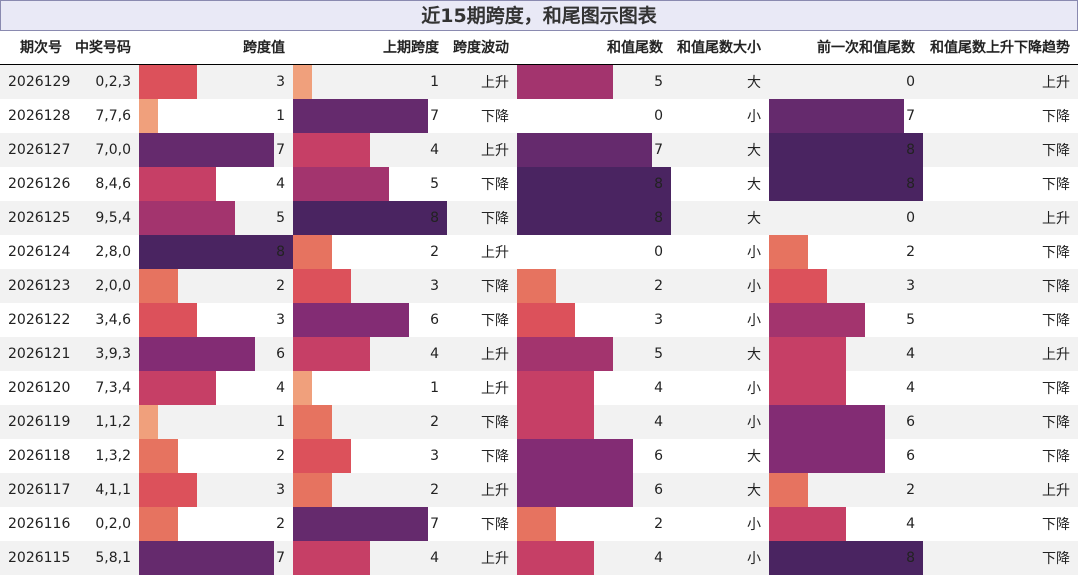 The image size is (1078, 576). I want to click on row-span-label: 8, so click(280, 252).